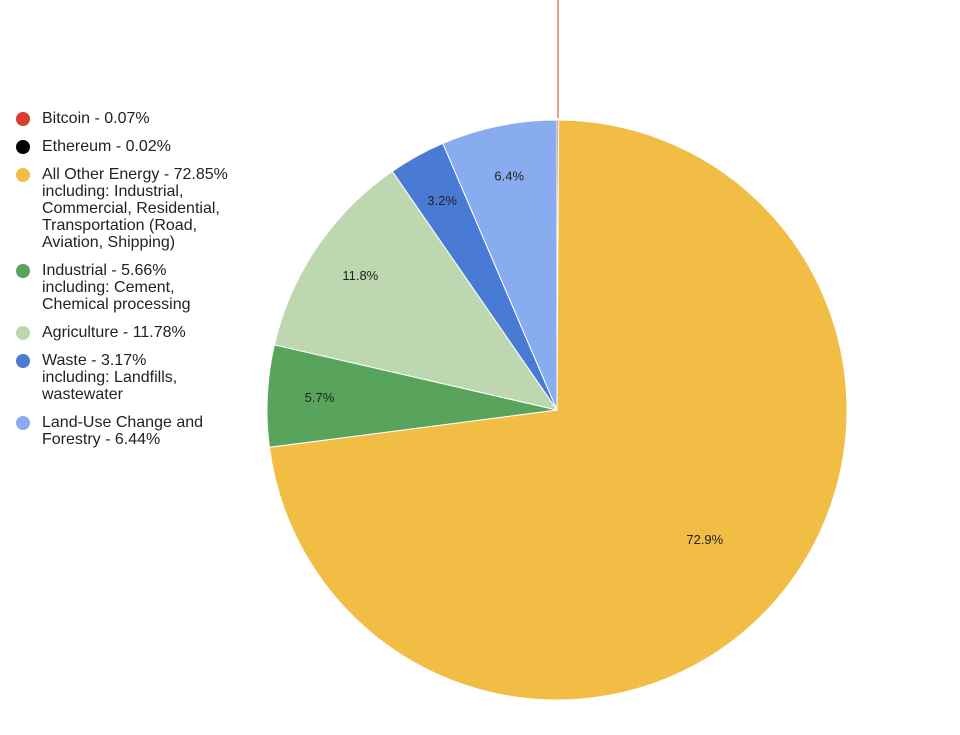  I want to click on legend-label-line: Industrial - 5.66%, so click(104, 270).